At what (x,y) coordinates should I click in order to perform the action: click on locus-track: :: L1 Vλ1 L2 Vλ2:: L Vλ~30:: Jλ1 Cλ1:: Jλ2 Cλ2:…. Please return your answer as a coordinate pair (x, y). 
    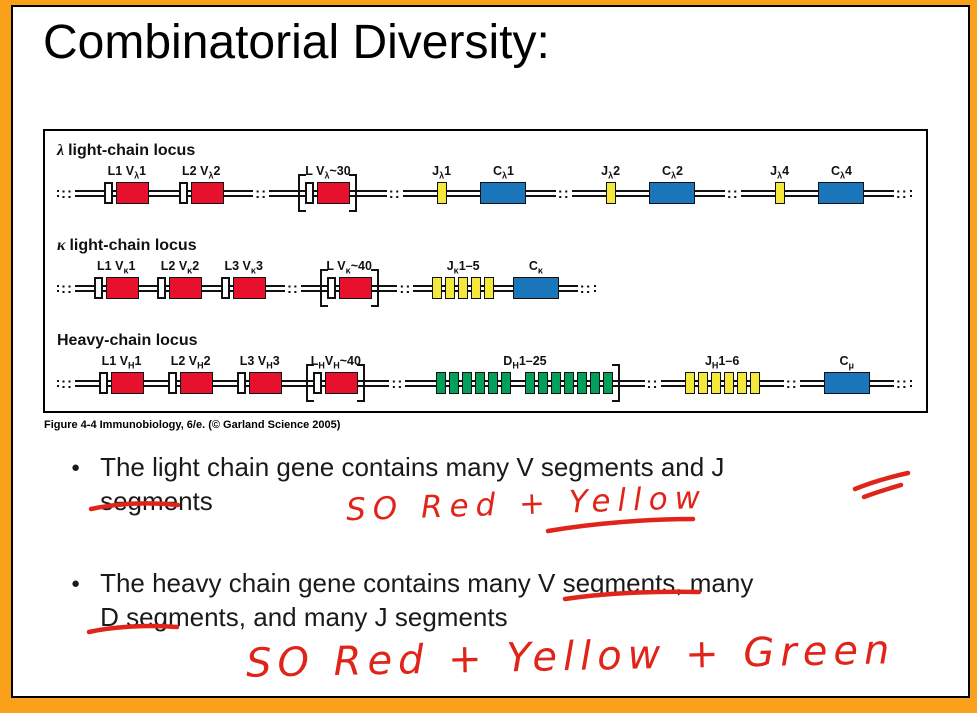
    Looking at the image, I should click on (484, 188).